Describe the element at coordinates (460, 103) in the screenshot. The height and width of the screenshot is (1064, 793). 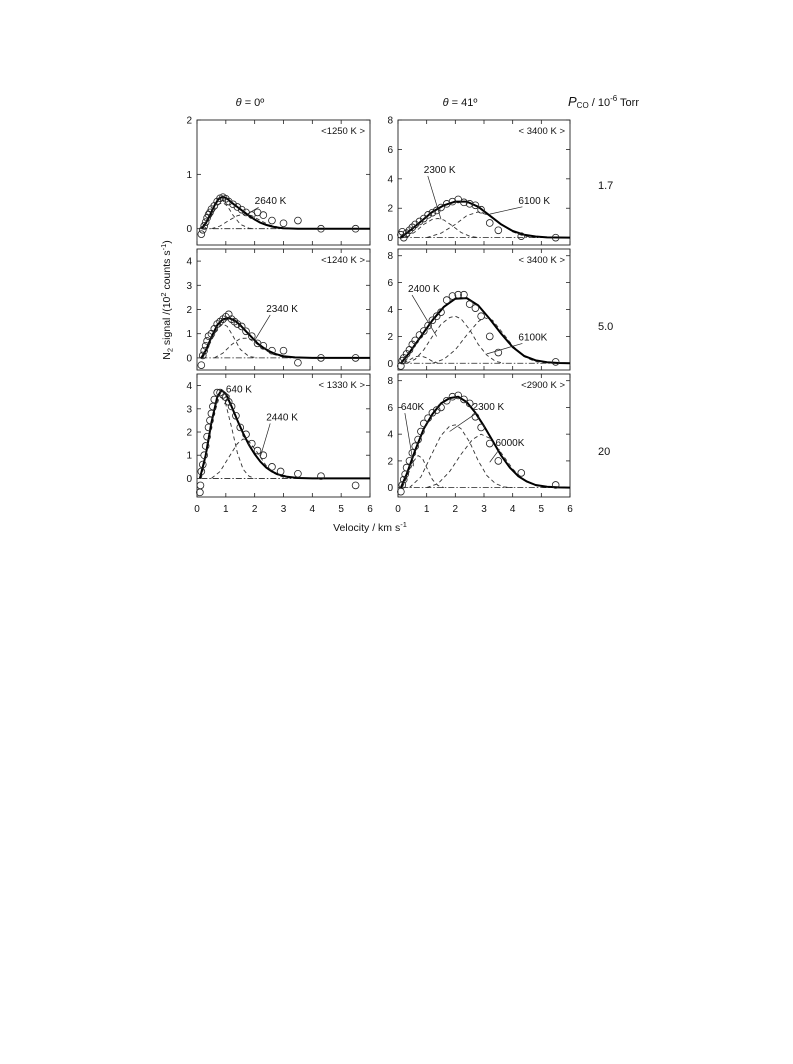
I see `column-title-theta-41: θ = 41º` at that location.